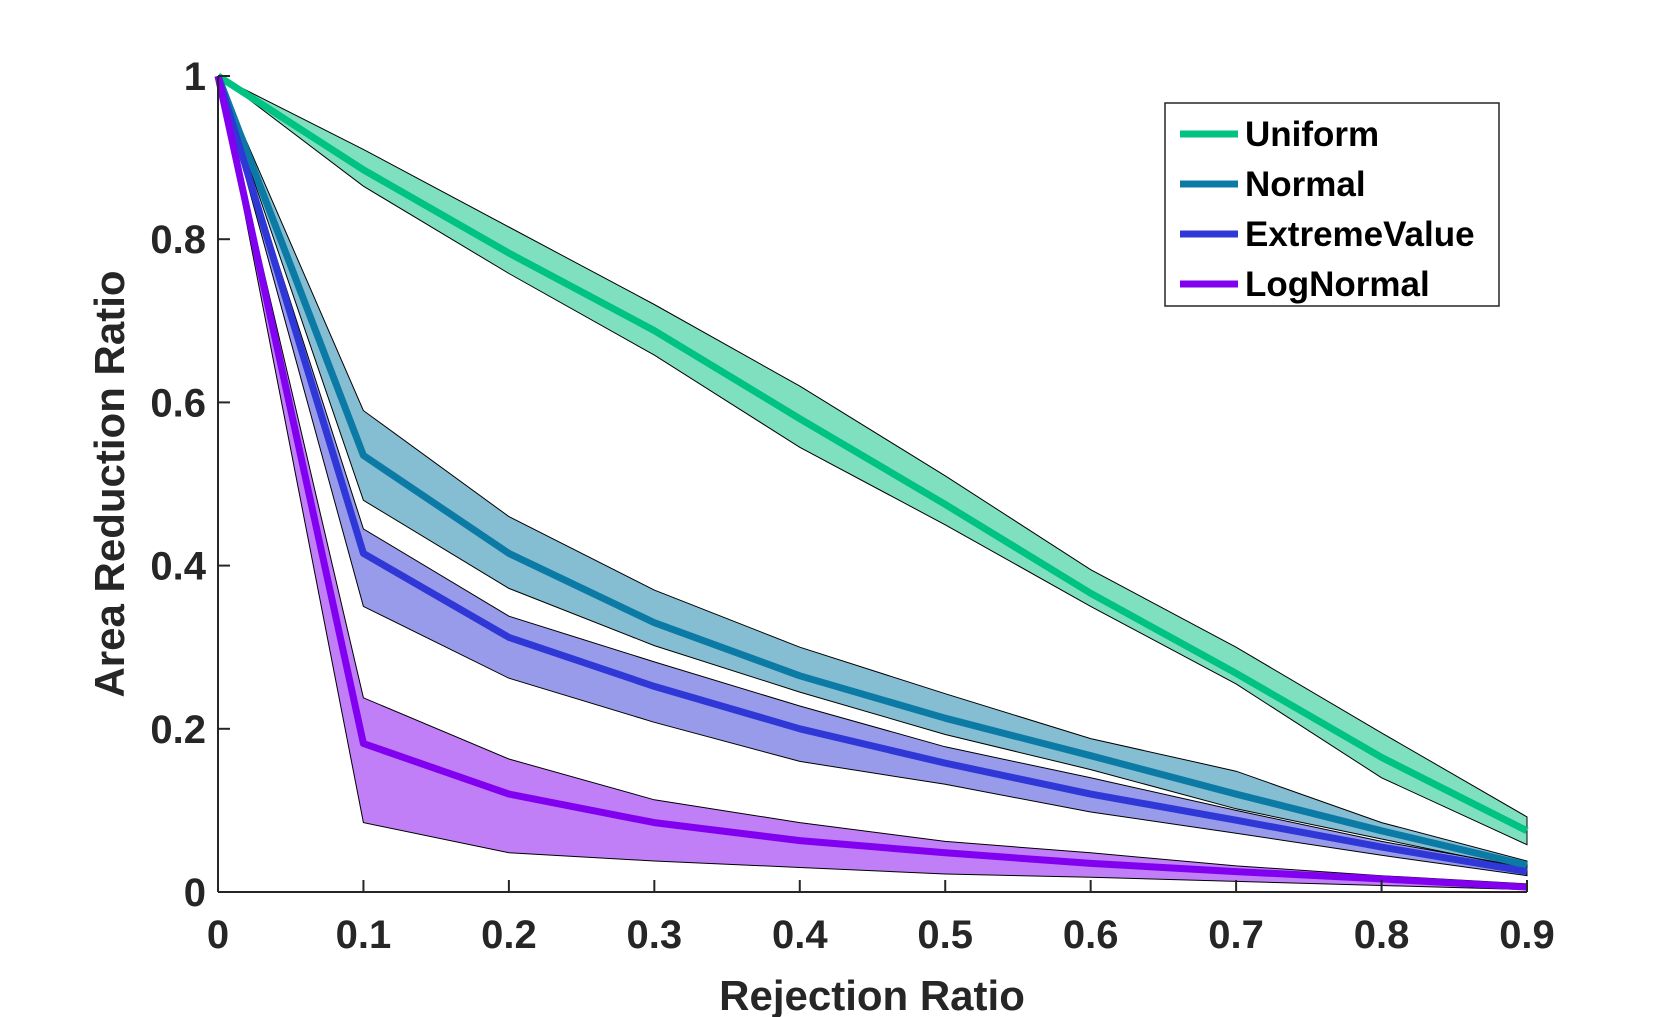 This screenshot has width=1676, height=1017. I want to click on x-ticks: 0 0.1 0.2 0.3 0.4 0.5 0.6 0.7 0.8 0.9, so click(881, 918).